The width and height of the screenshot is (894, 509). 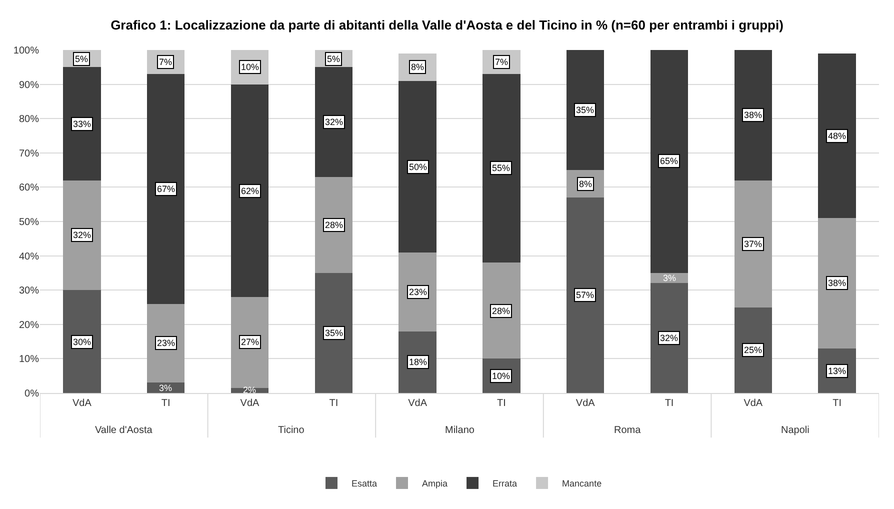 What do you see at coordinates (460, 430) in the screenshot?
I see `text: Milano` at bounding box center [460, 430].